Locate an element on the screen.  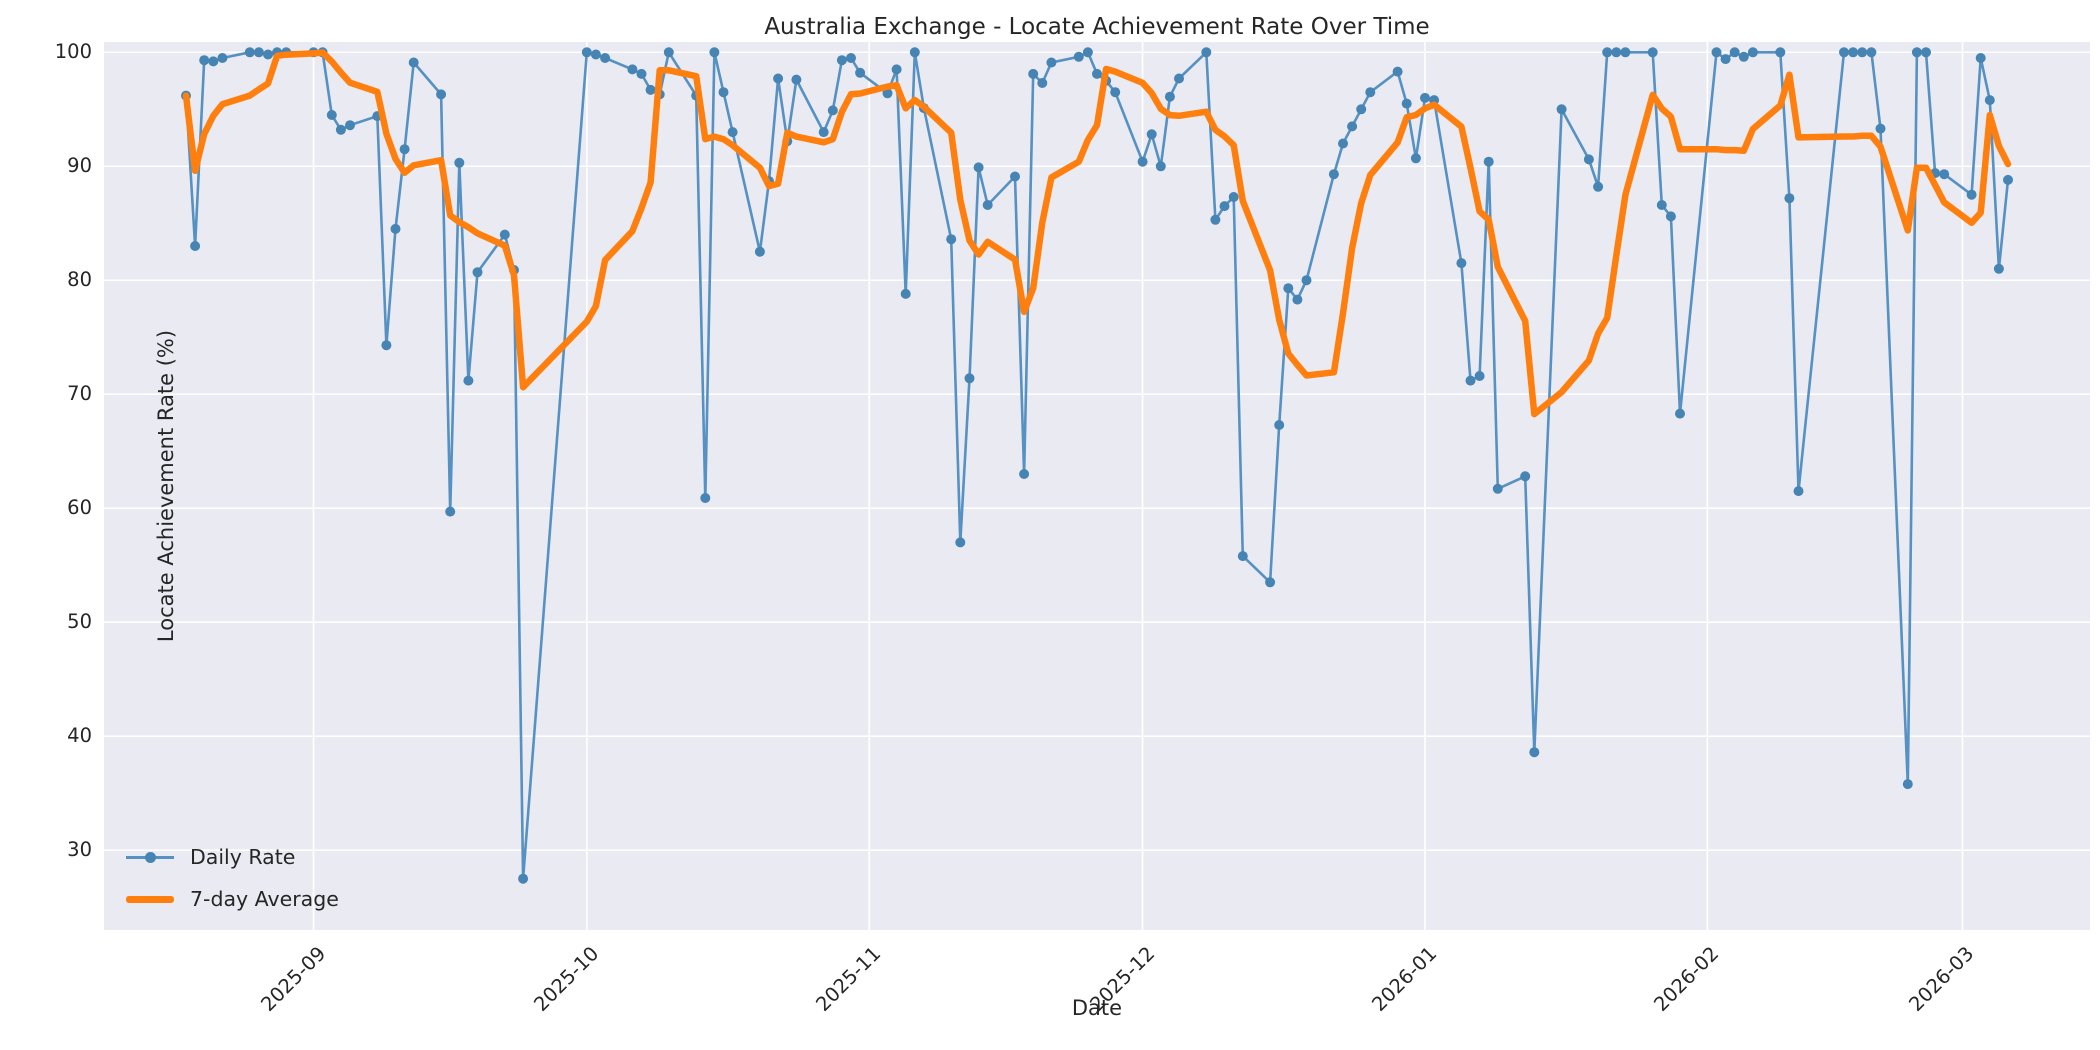
y-tick-label: 80 is located at coordinates (79, 280).